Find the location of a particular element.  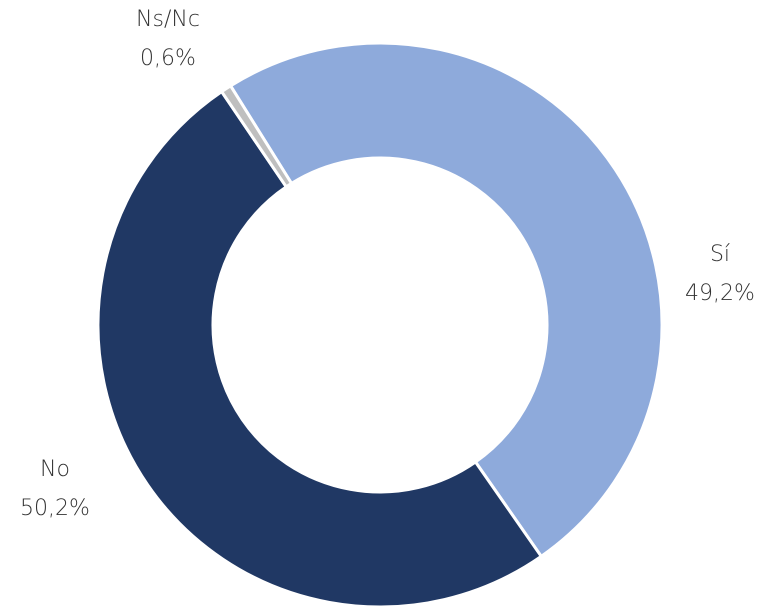

slice-value-label: 49,2% is located at coordinates (720, 293).